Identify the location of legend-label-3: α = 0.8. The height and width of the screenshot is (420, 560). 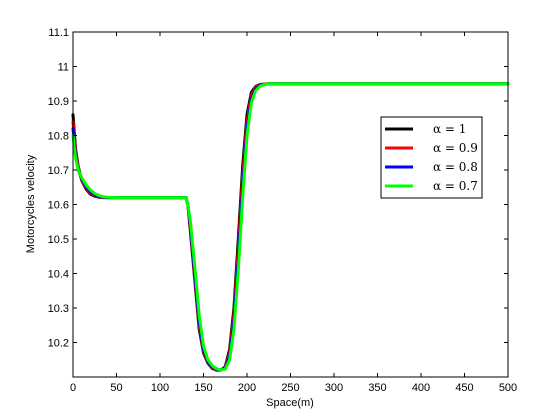
(455, 167).